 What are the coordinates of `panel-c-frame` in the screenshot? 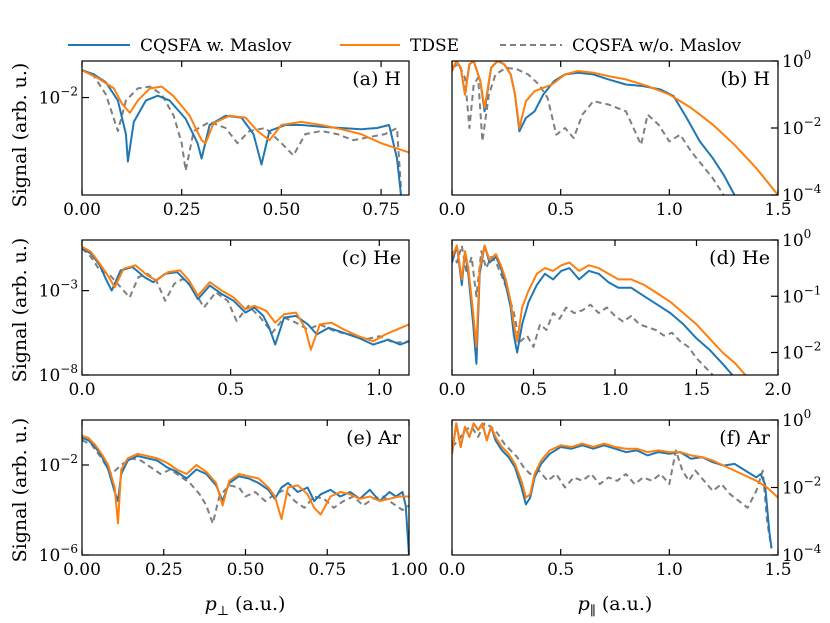 It's located at (245, 307).